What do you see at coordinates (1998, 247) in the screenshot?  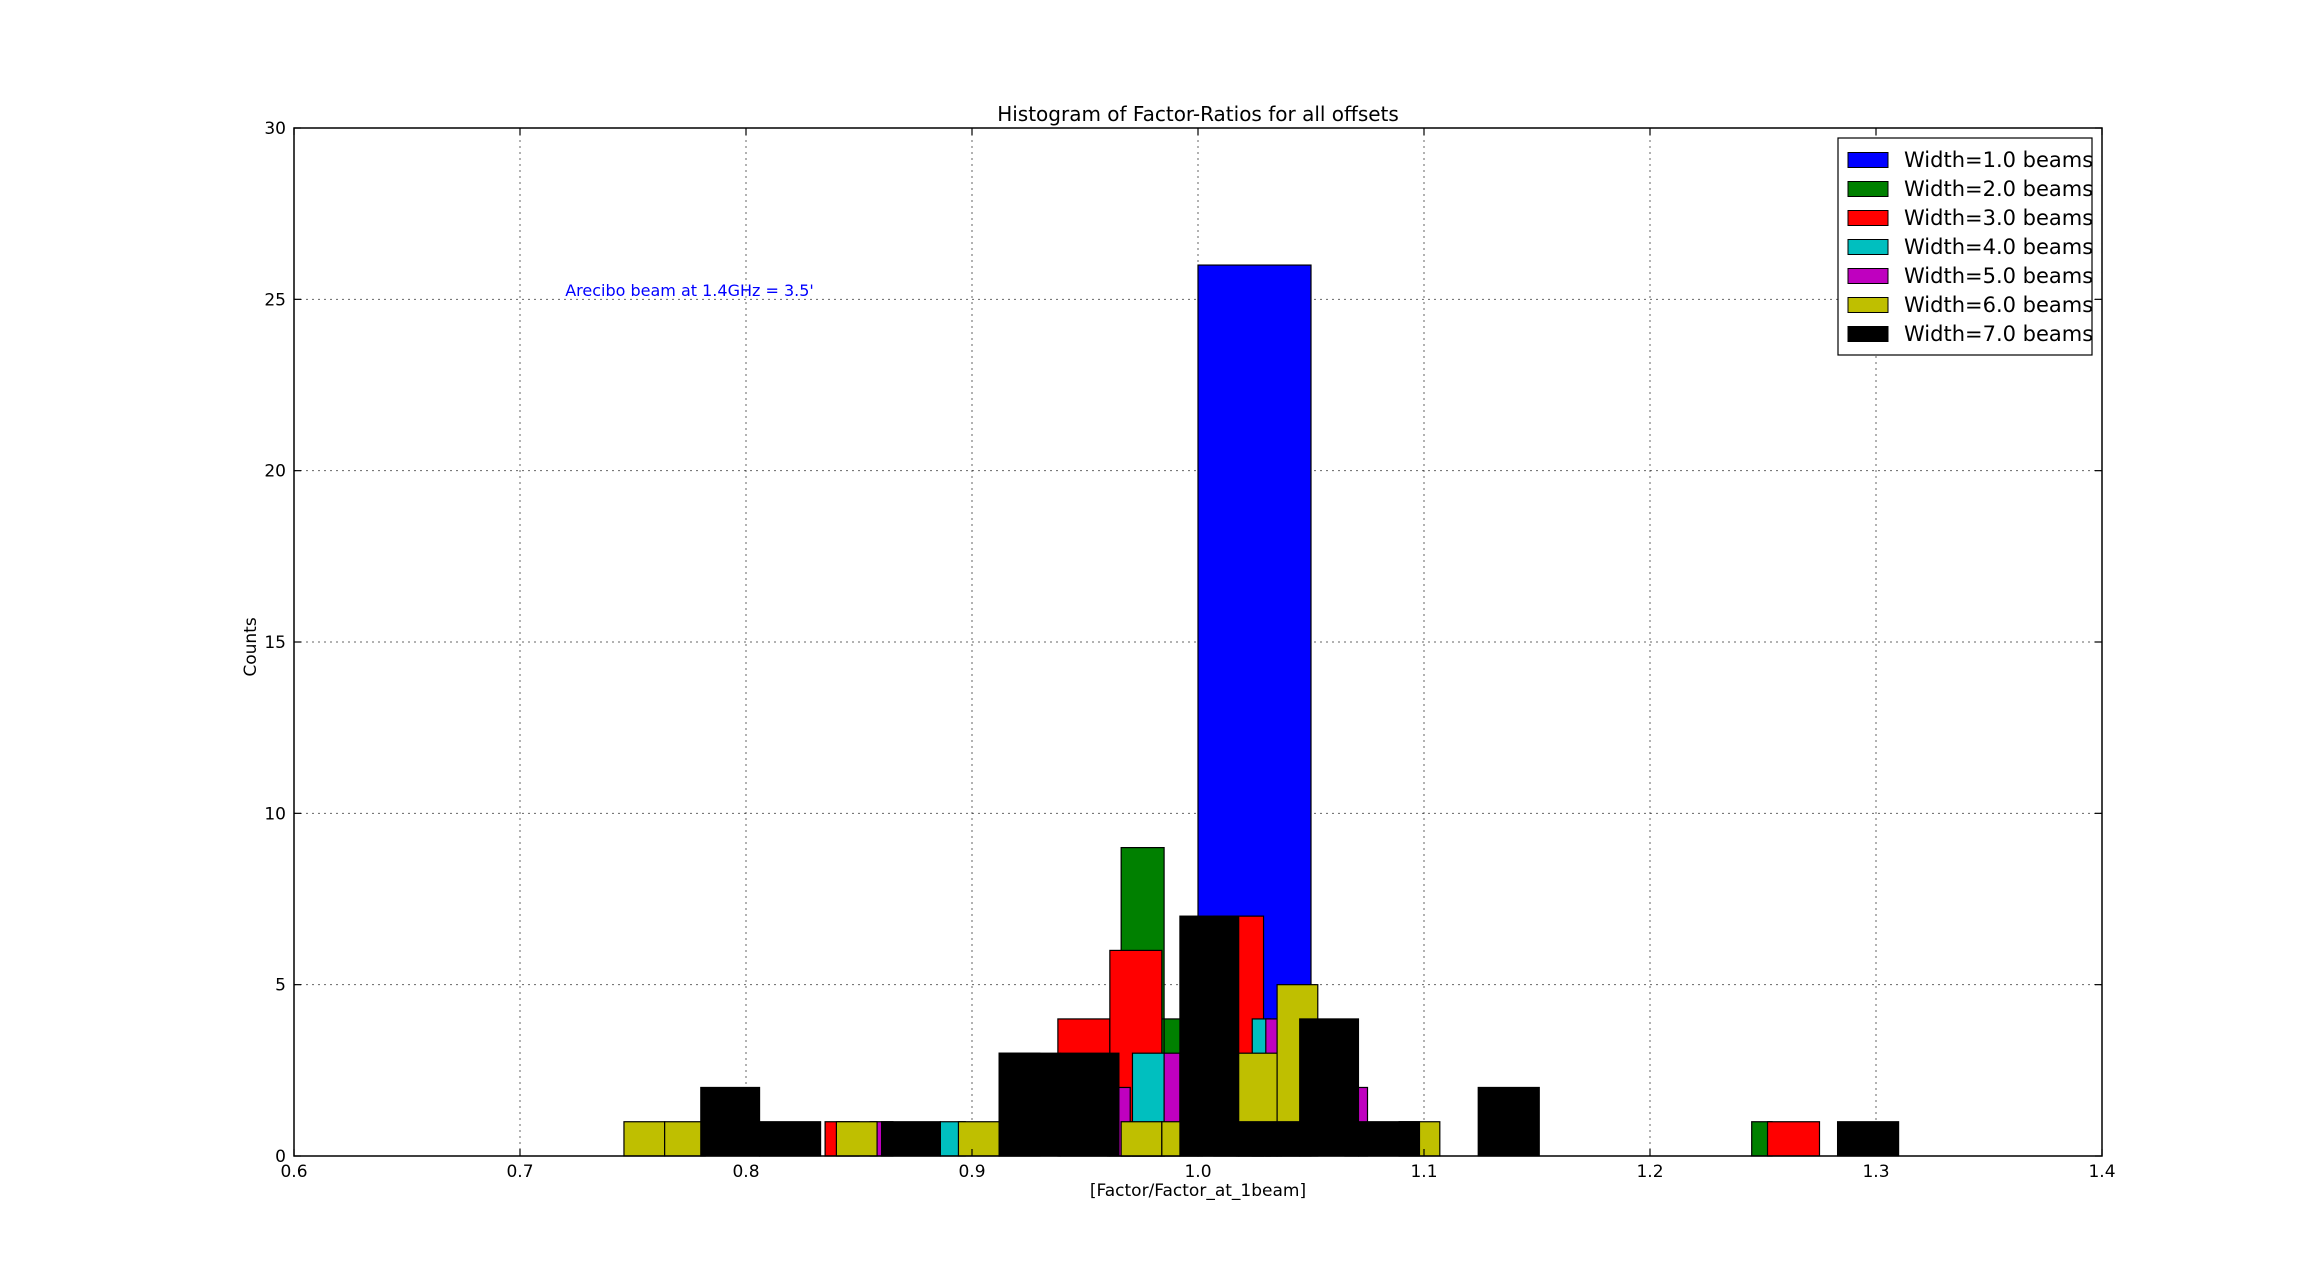 I see `legend-label: Width=4.0 beams` at bounding box center [1998, 247].